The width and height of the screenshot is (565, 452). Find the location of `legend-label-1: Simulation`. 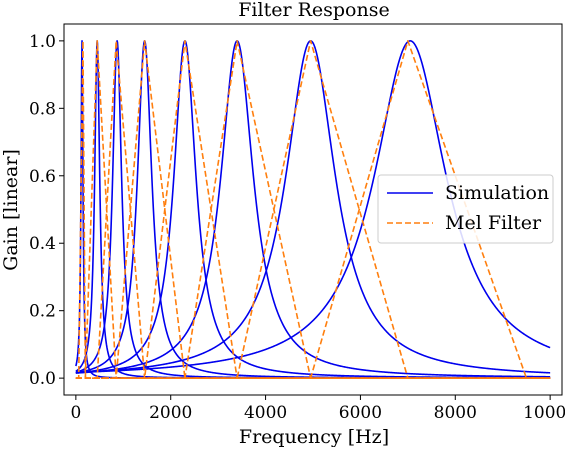

legend-label-1: Simulation is located at coordinates (497, 193).